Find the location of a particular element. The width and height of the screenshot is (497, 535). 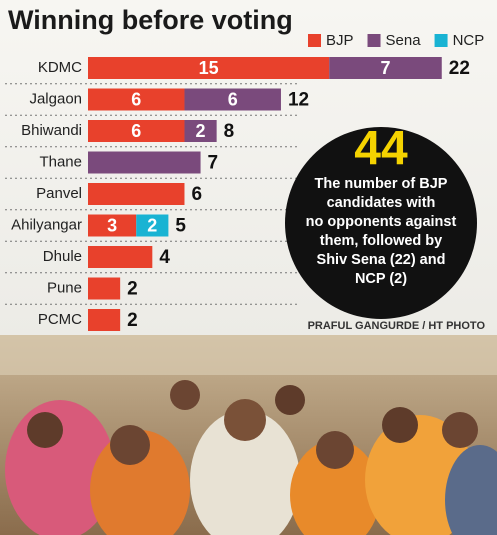

total-label: 8 is located at coordinates (229, 131).